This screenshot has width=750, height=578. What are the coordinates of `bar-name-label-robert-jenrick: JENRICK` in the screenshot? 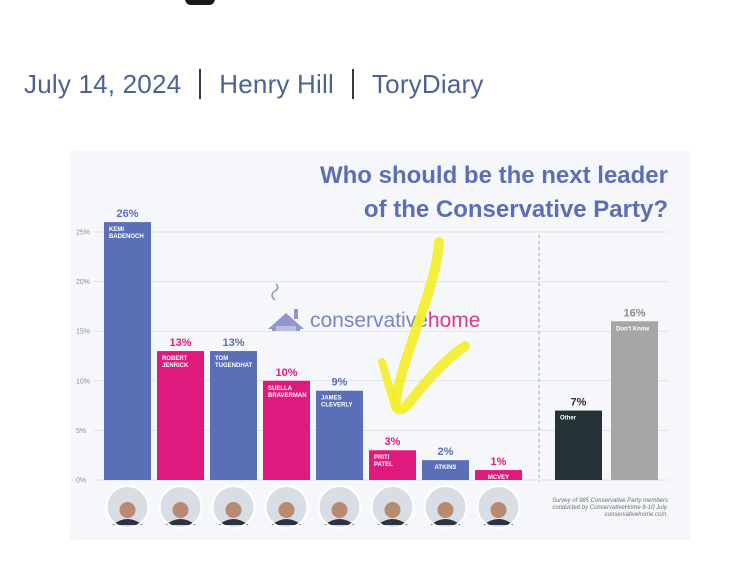 It's located at (175, 366).